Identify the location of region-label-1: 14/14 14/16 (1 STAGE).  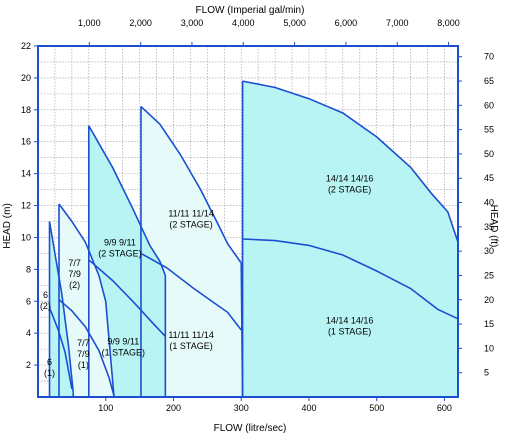
(350, 326).